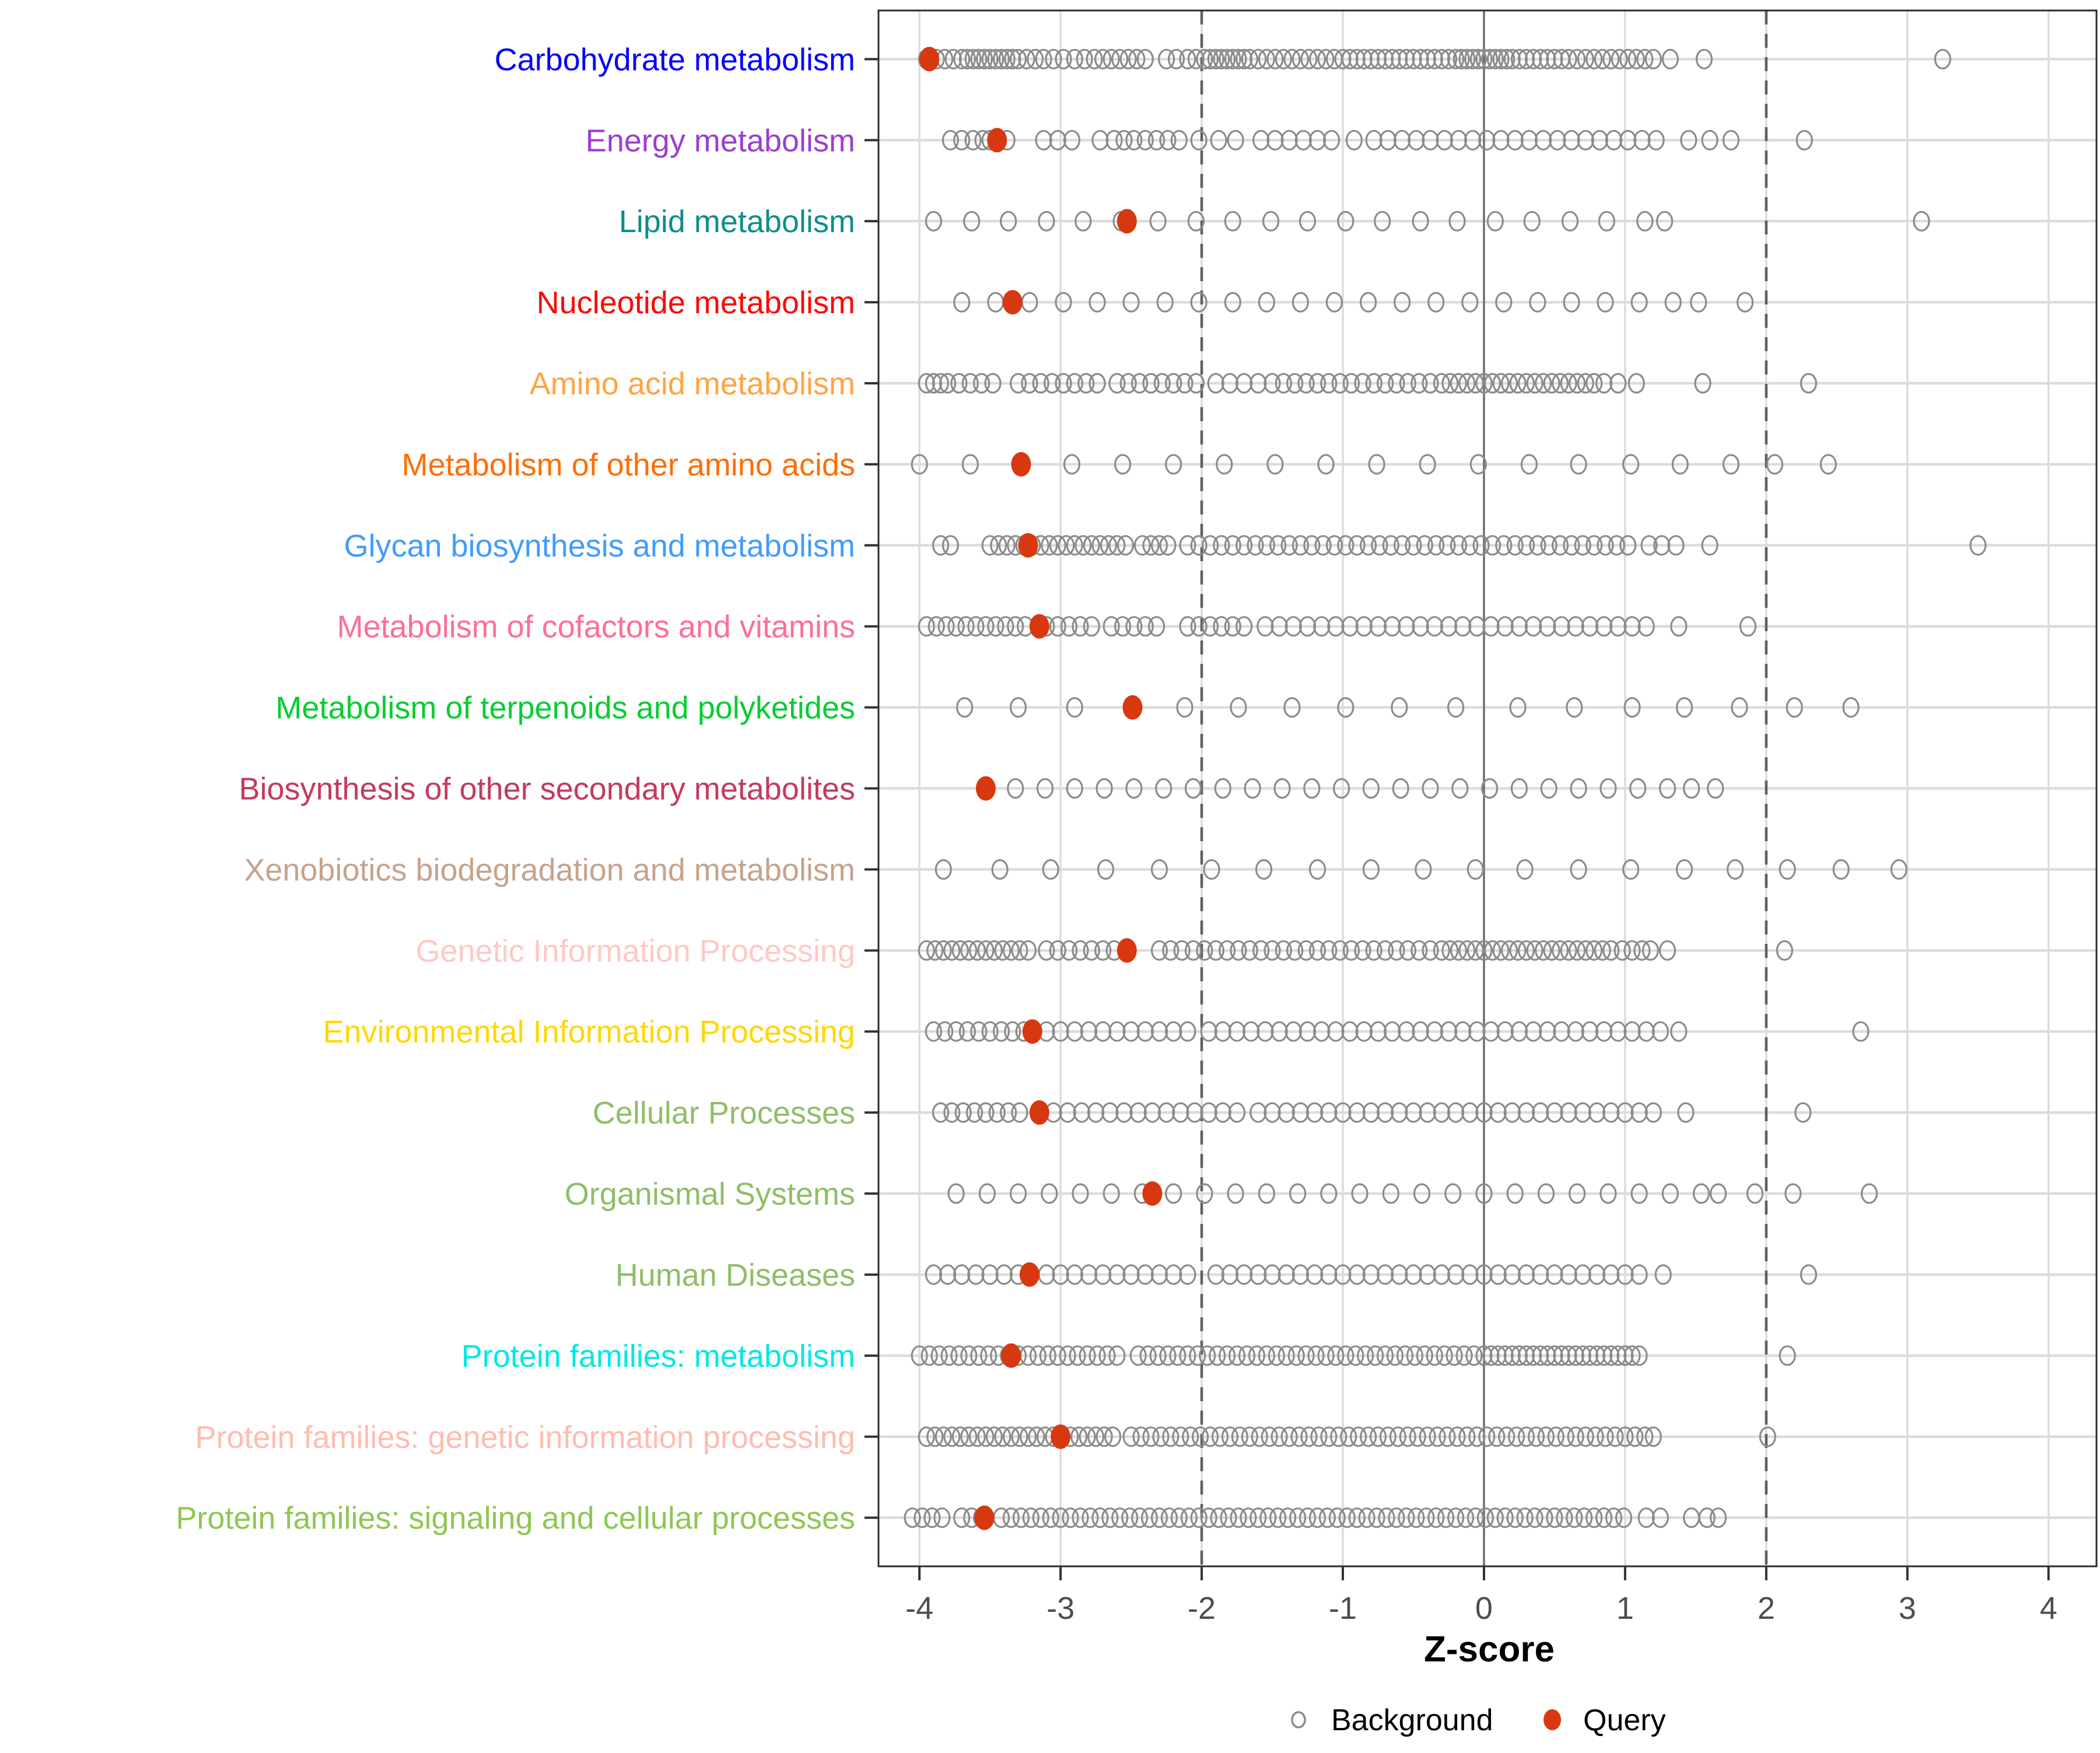  I want to click on x-tick-labels: -4 -3 -2 -1 0 1 2 3 4, so click(1481, 1608).